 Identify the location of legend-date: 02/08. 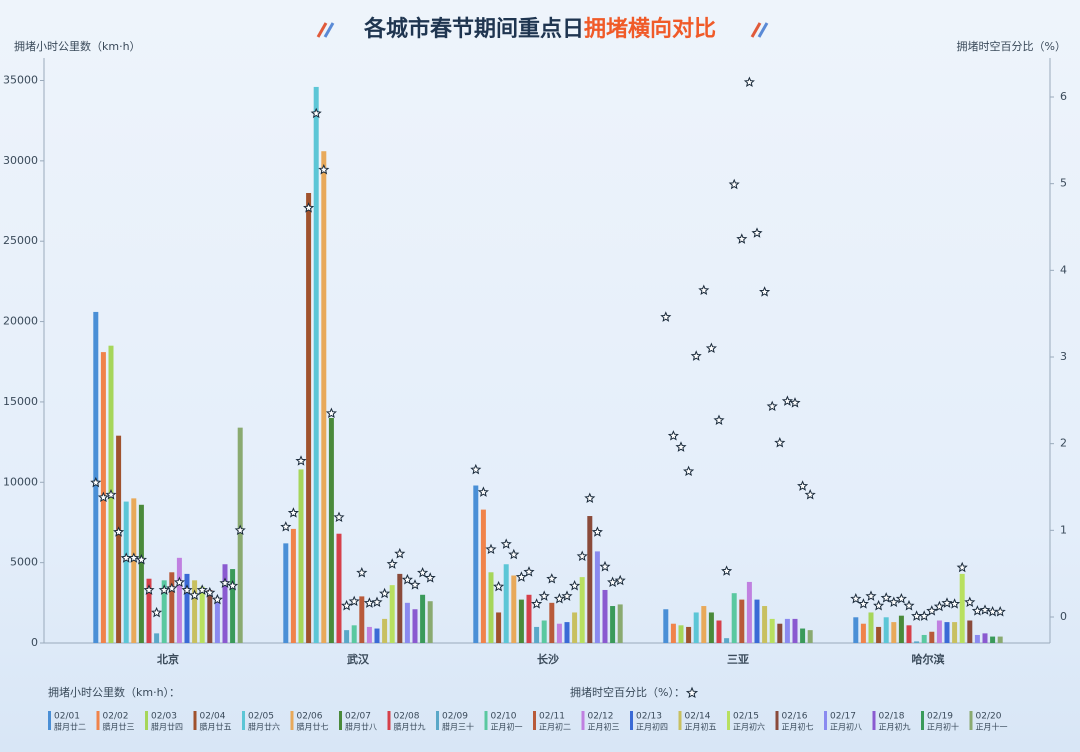
(407, 717).